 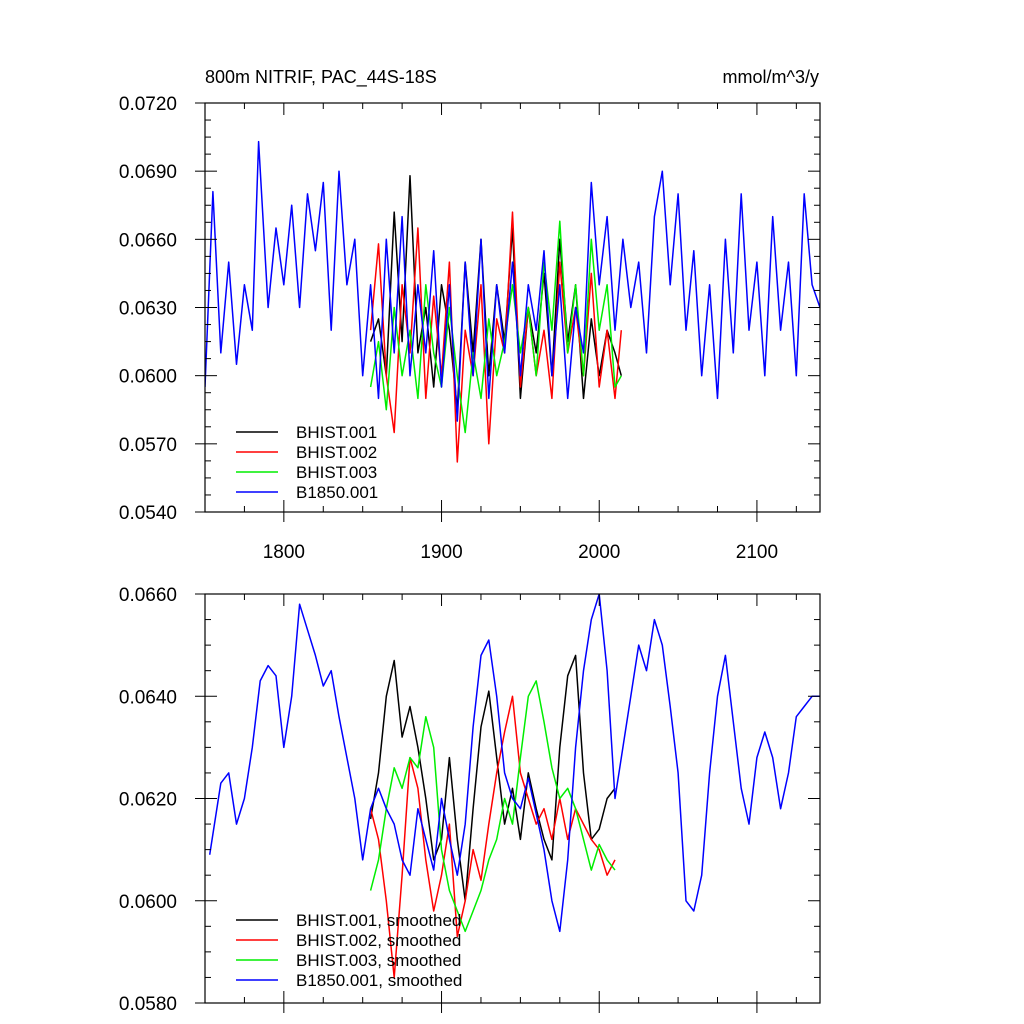 I want to click on y-tick-label: 0.0690, so click(x=148, y=172).